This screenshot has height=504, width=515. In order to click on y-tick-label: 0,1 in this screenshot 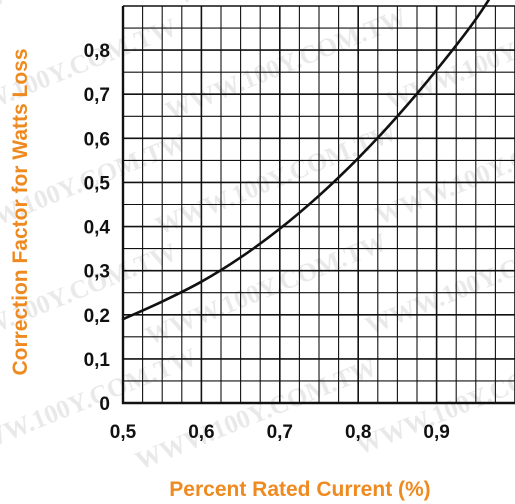, I will do `click(97, 360)`.